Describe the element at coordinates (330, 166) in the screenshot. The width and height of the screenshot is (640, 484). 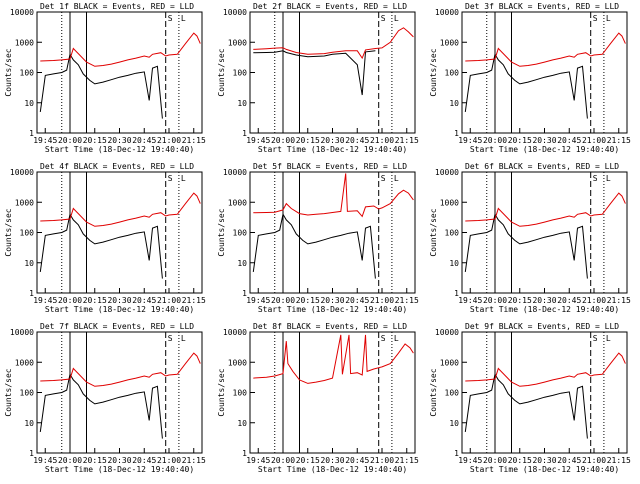
I see `chart-title: Det 5f BLACK = Events, RED = LLD` at that location.